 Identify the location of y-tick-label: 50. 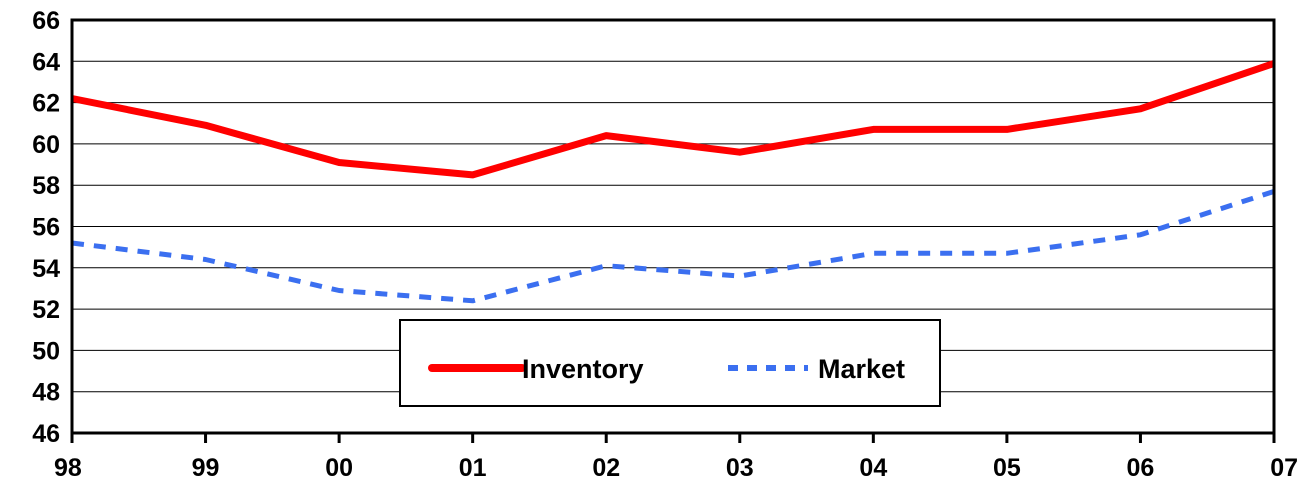
(46, 351).